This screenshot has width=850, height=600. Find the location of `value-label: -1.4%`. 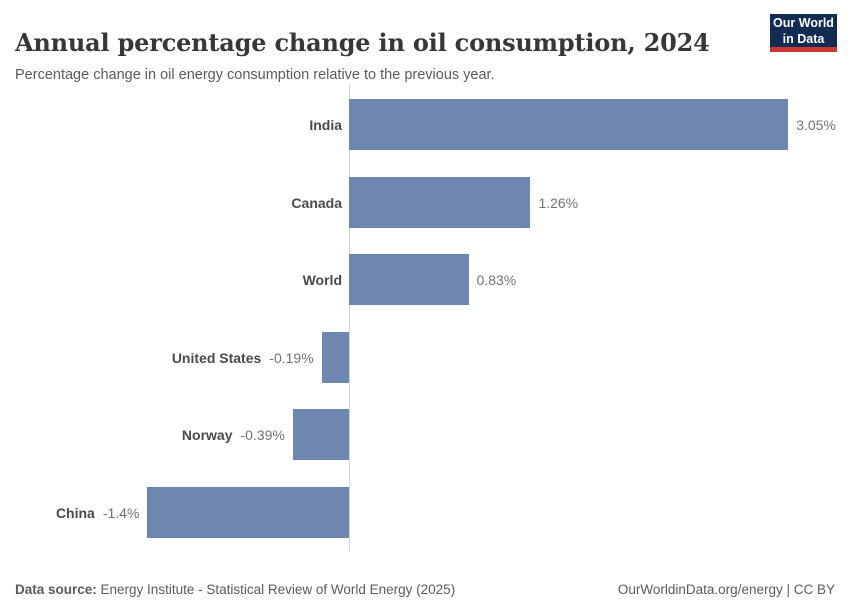

value-label: -1.4% is located at coordinates (121, 512).